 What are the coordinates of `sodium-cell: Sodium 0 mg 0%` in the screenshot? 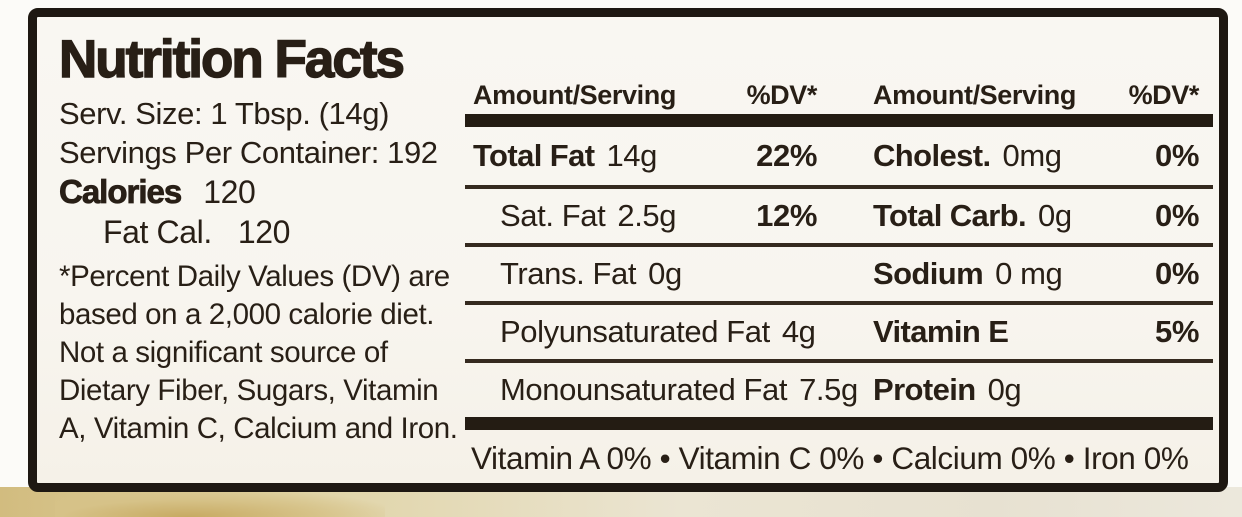 It's located at (1034, 274).